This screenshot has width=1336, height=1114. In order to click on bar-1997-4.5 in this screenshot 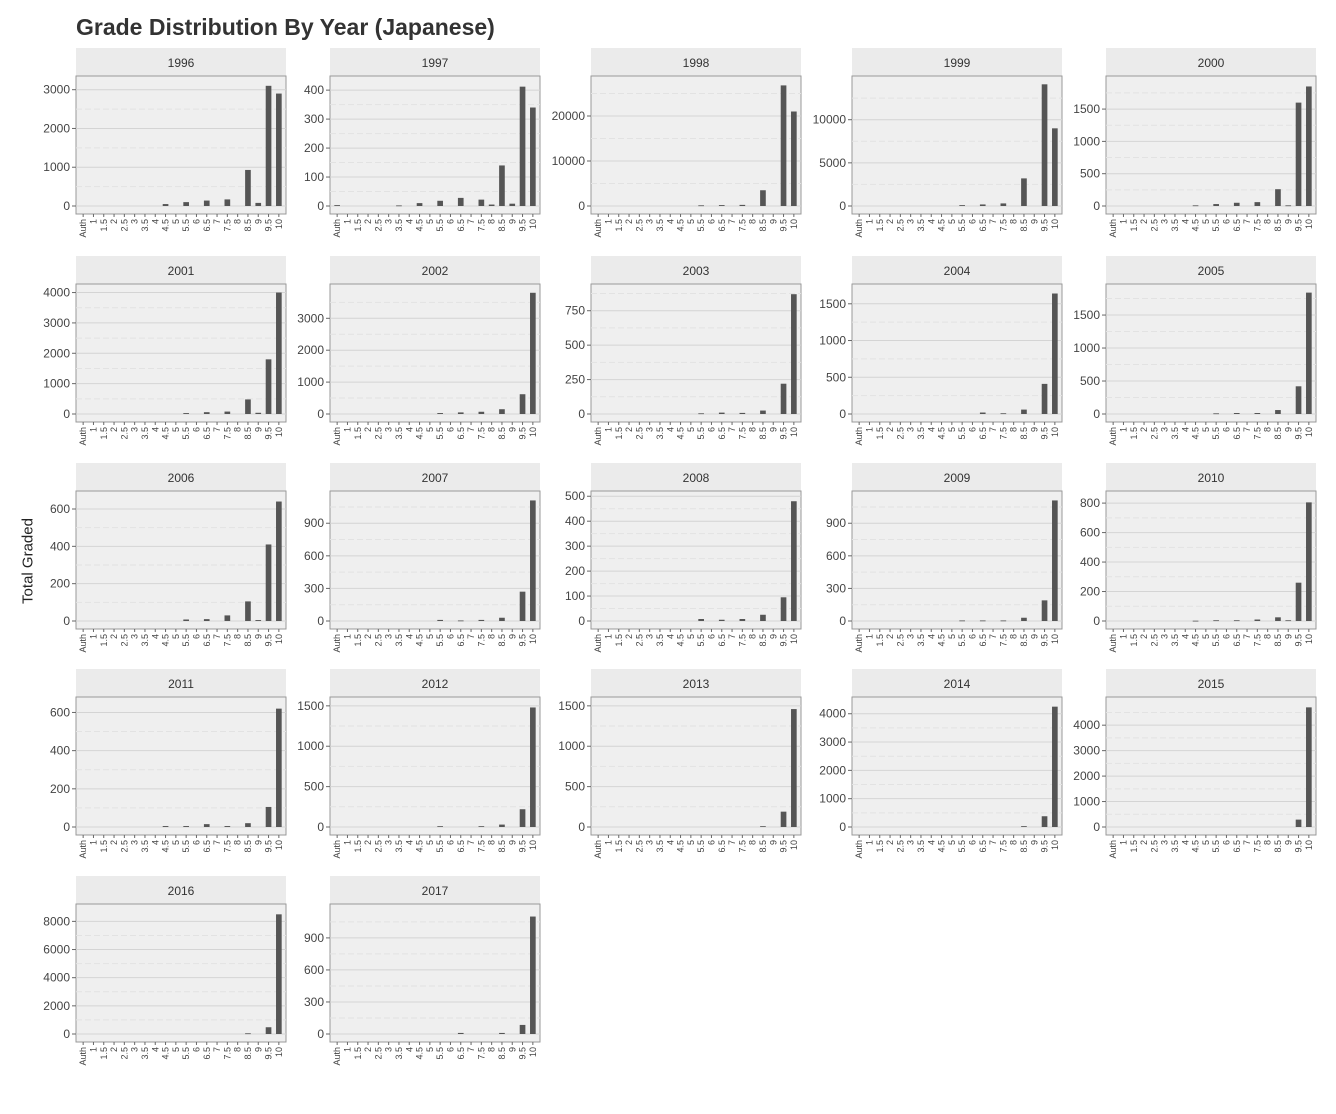, I will do `click(419, 204)`.